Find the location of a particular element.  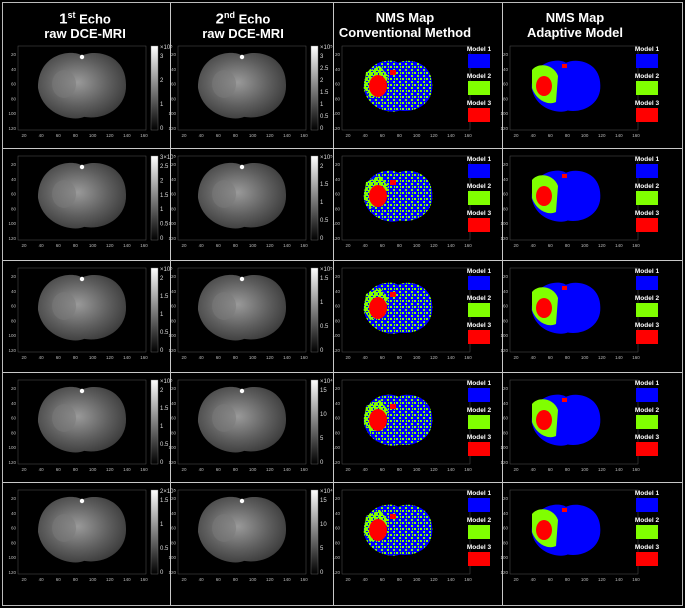

first-echo-row2-colorbar is located at coordinates (154, 198).